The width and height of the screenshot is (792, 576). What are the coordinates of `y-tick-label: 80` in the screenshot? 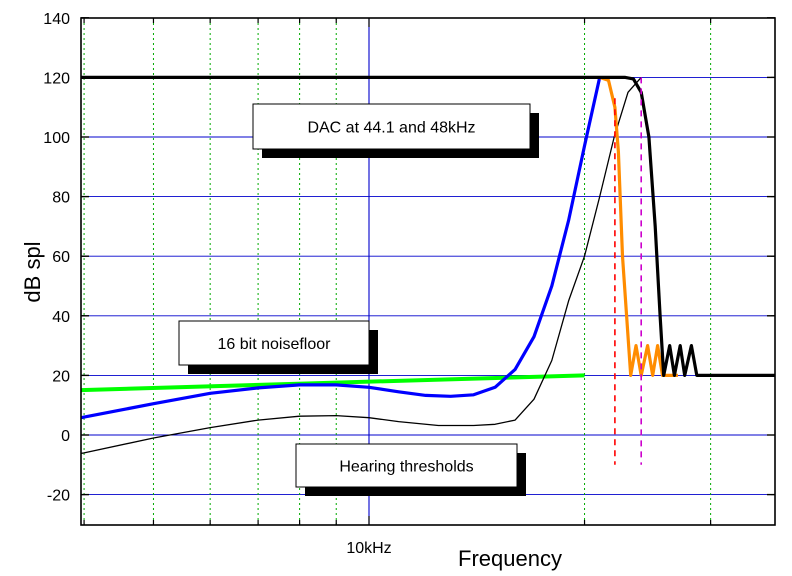 It's located at (61, 198).